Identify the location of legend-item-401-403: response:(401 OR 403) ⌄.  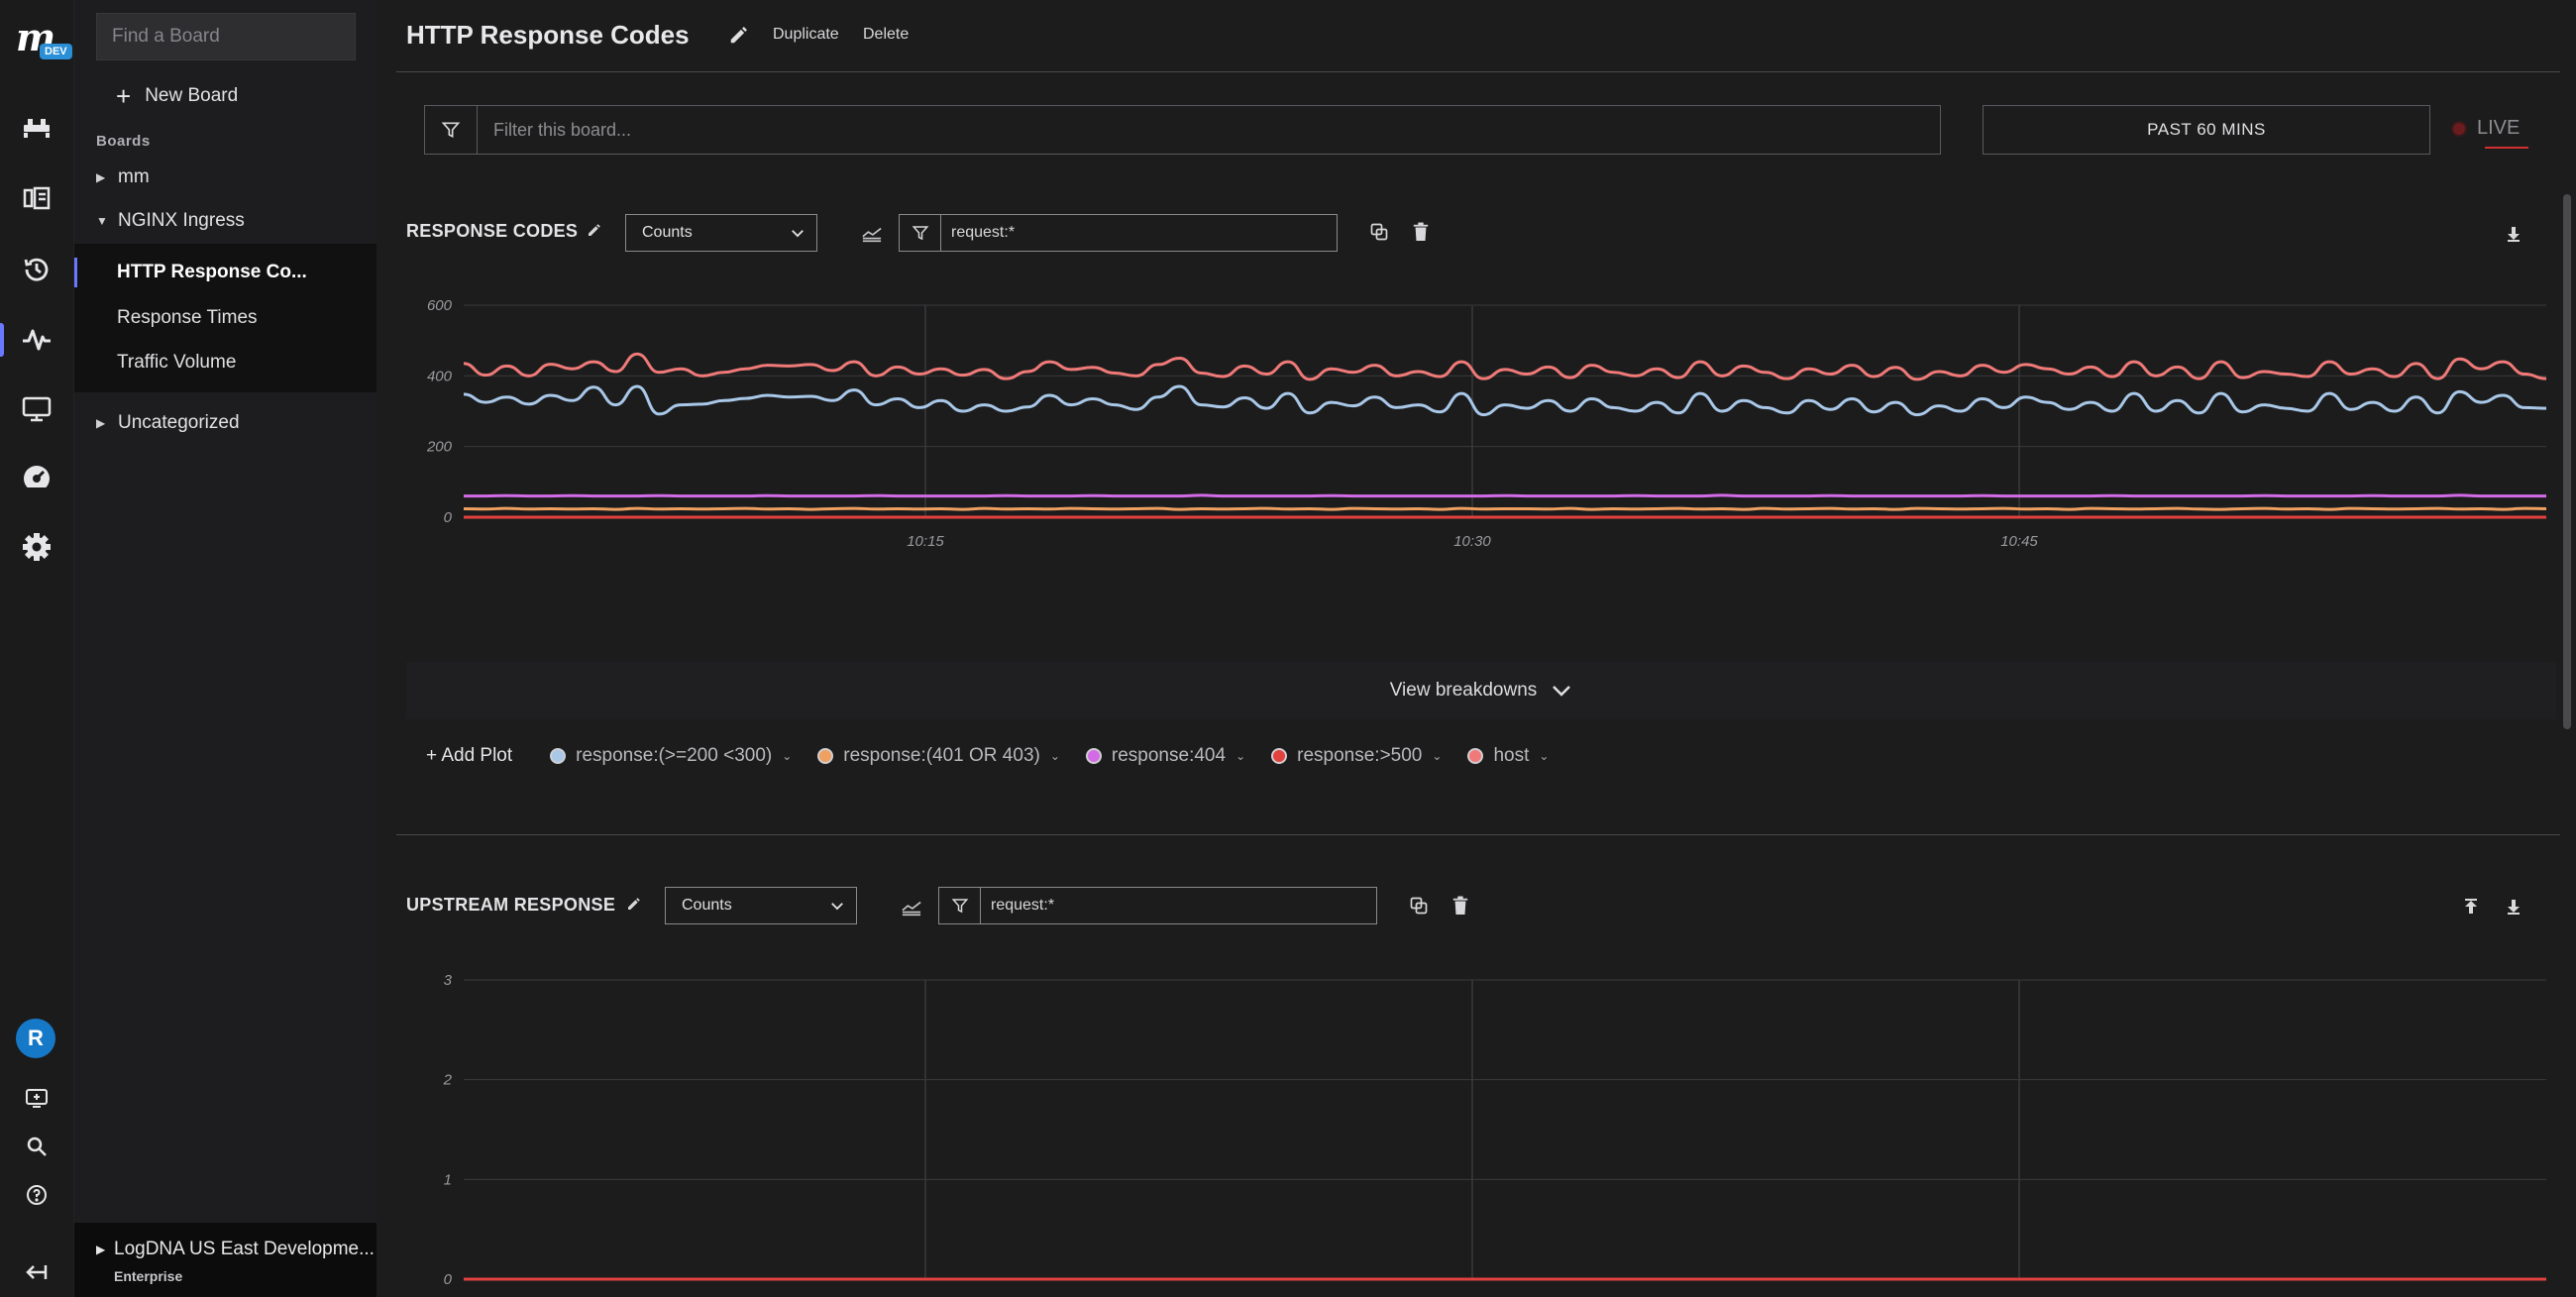
(938, 756).